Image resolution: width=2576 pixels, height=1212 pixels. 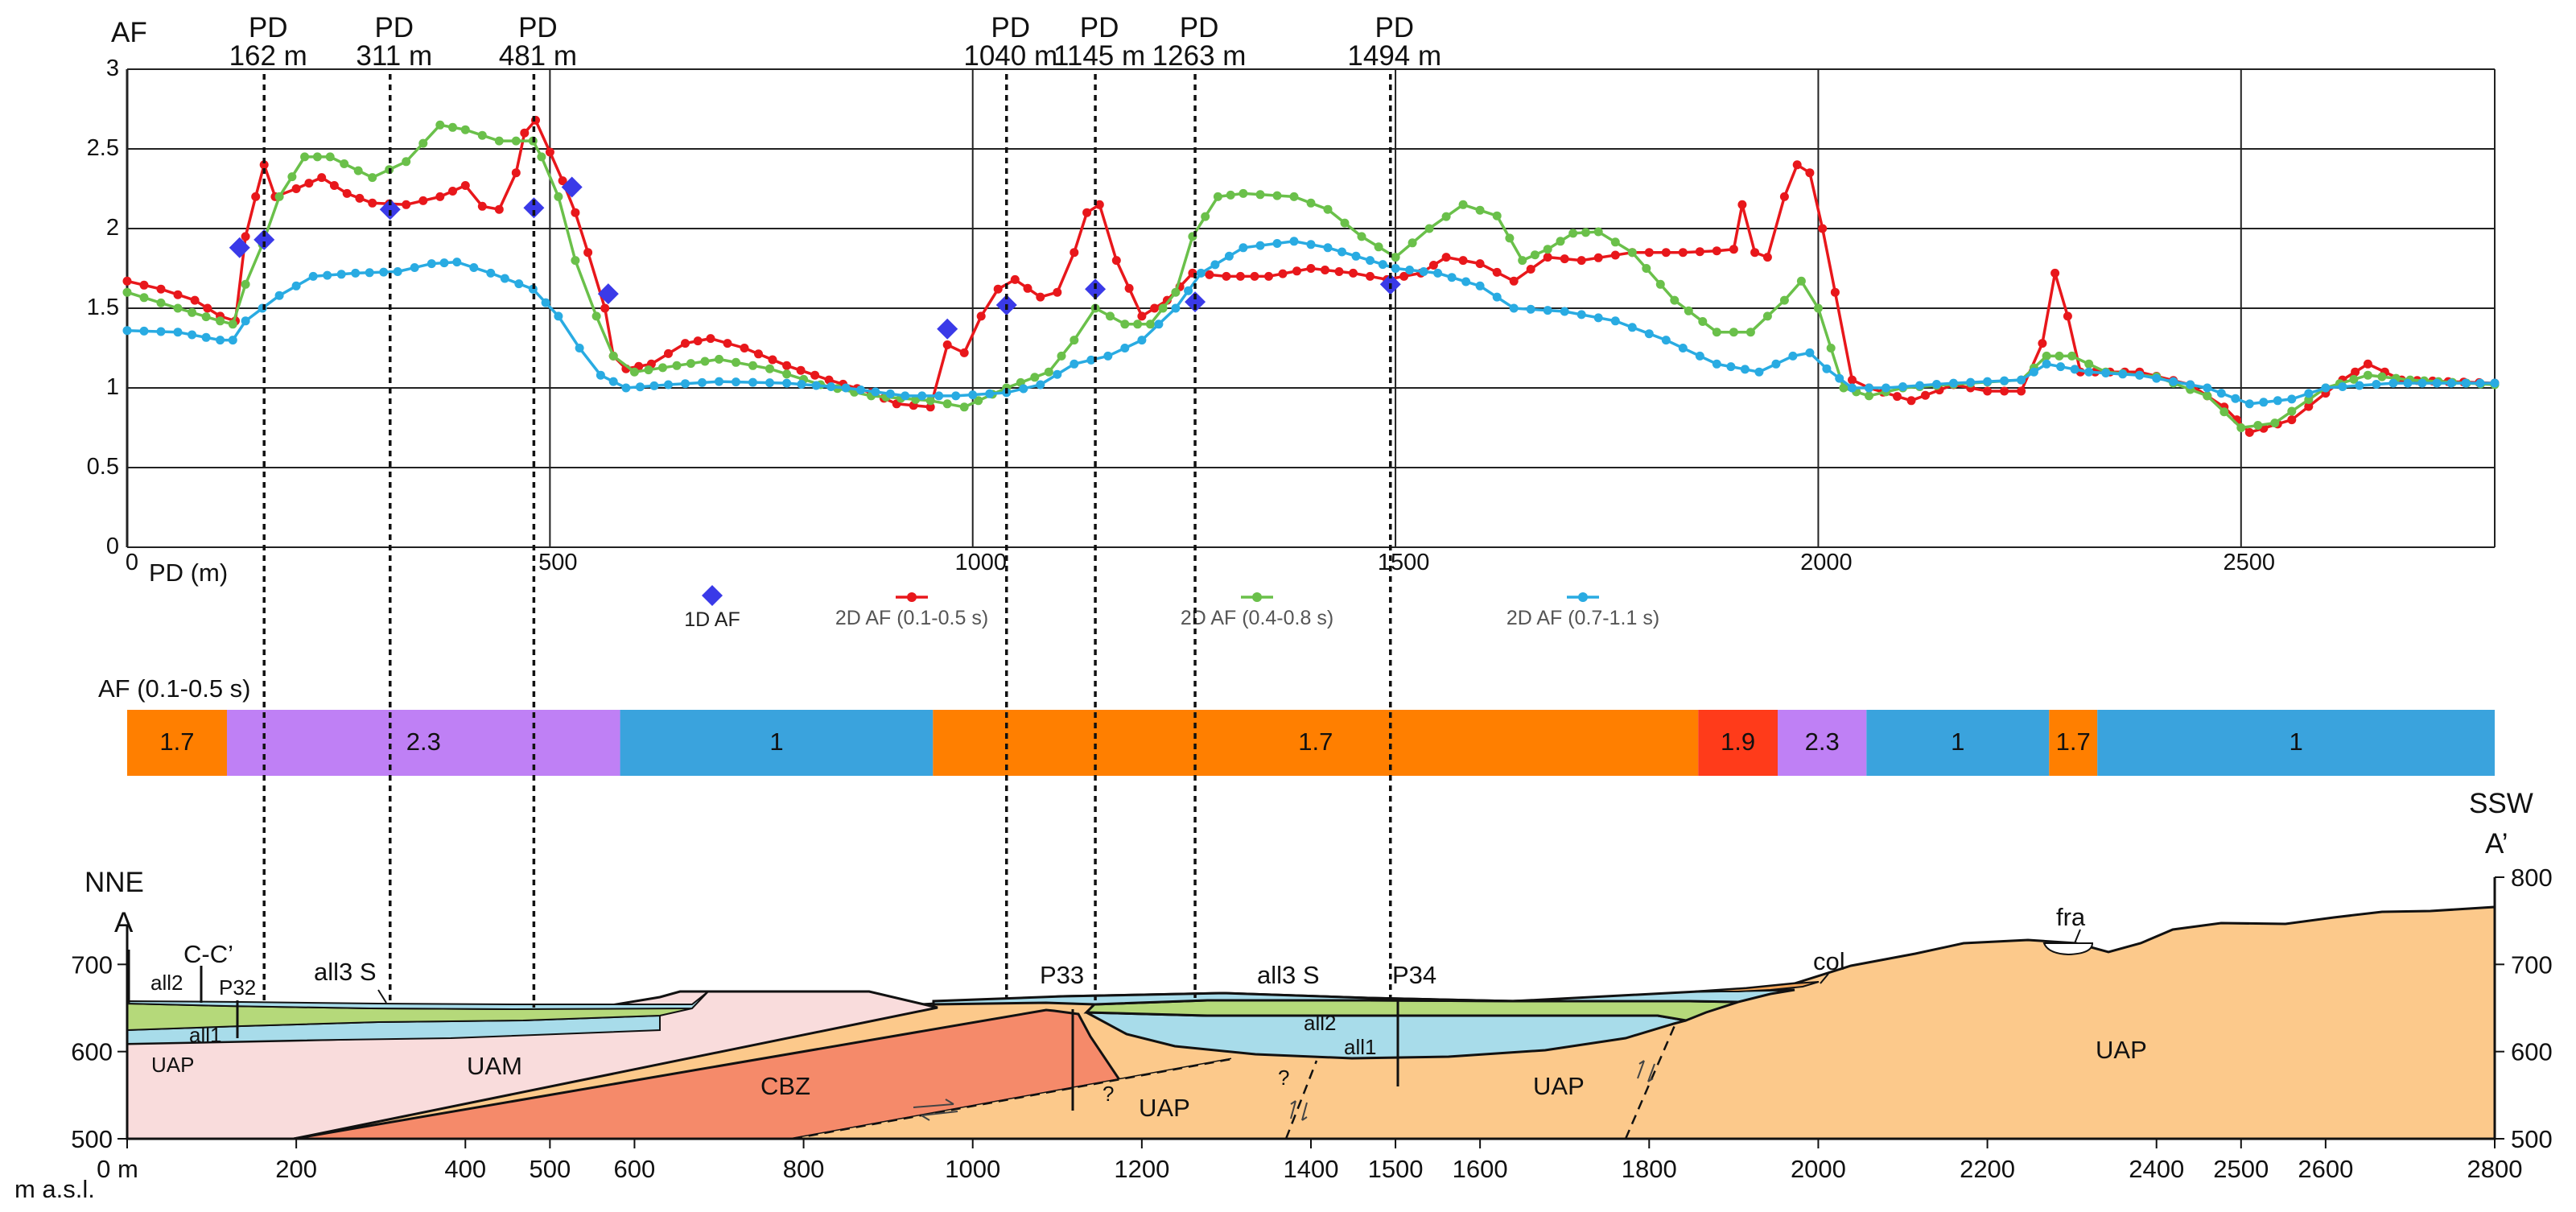 What do you see at coordinates (1363, 997) in the screenshot?
I see `all3-basin` at bounding box center [1363, 997].